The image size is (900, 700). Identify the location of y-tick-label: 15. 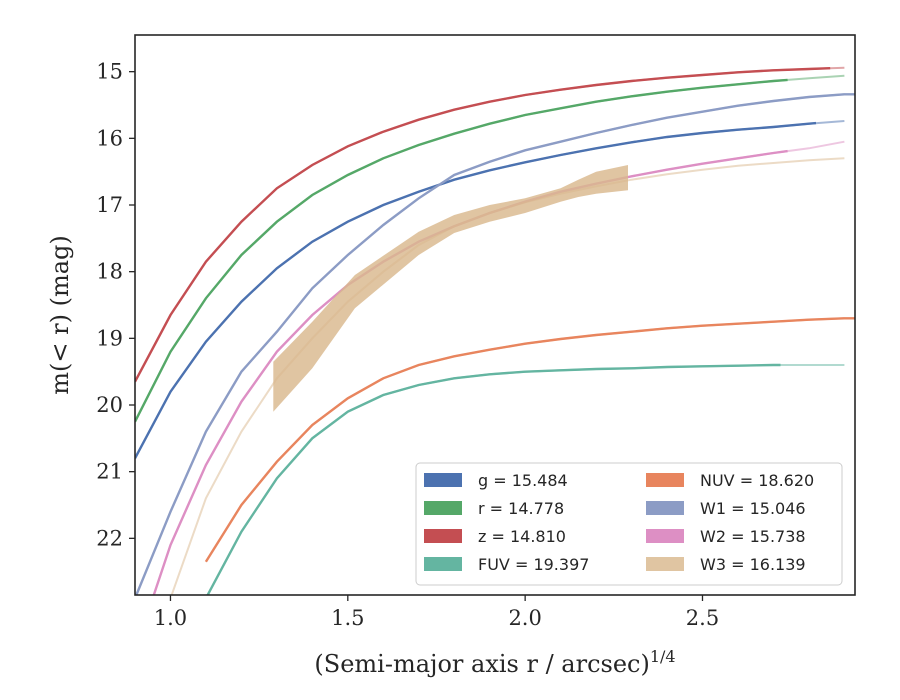
(109, 72).